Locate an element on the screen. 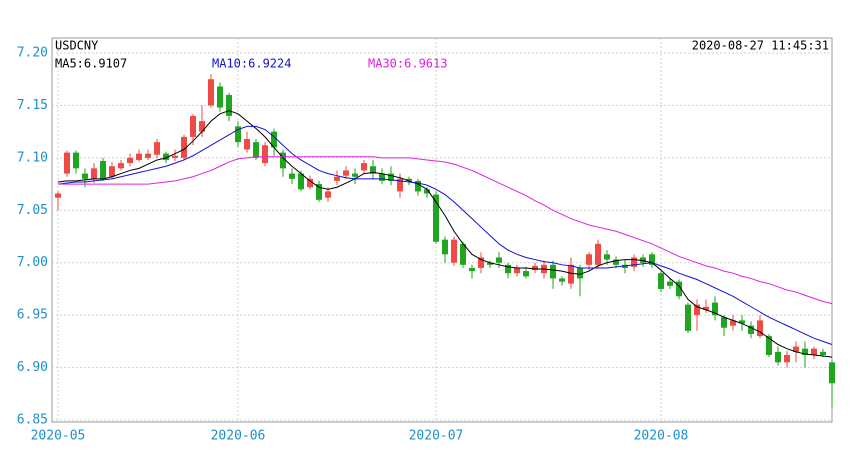 The width and height of the screenshot is (861, 467). legend-entry: MA10:6.9224 is located at coordinates (251, 64).